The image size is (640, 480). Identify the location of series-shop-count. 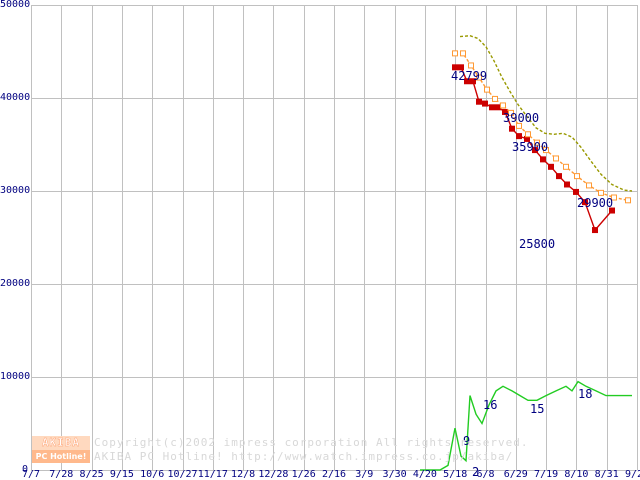
(526, 425).